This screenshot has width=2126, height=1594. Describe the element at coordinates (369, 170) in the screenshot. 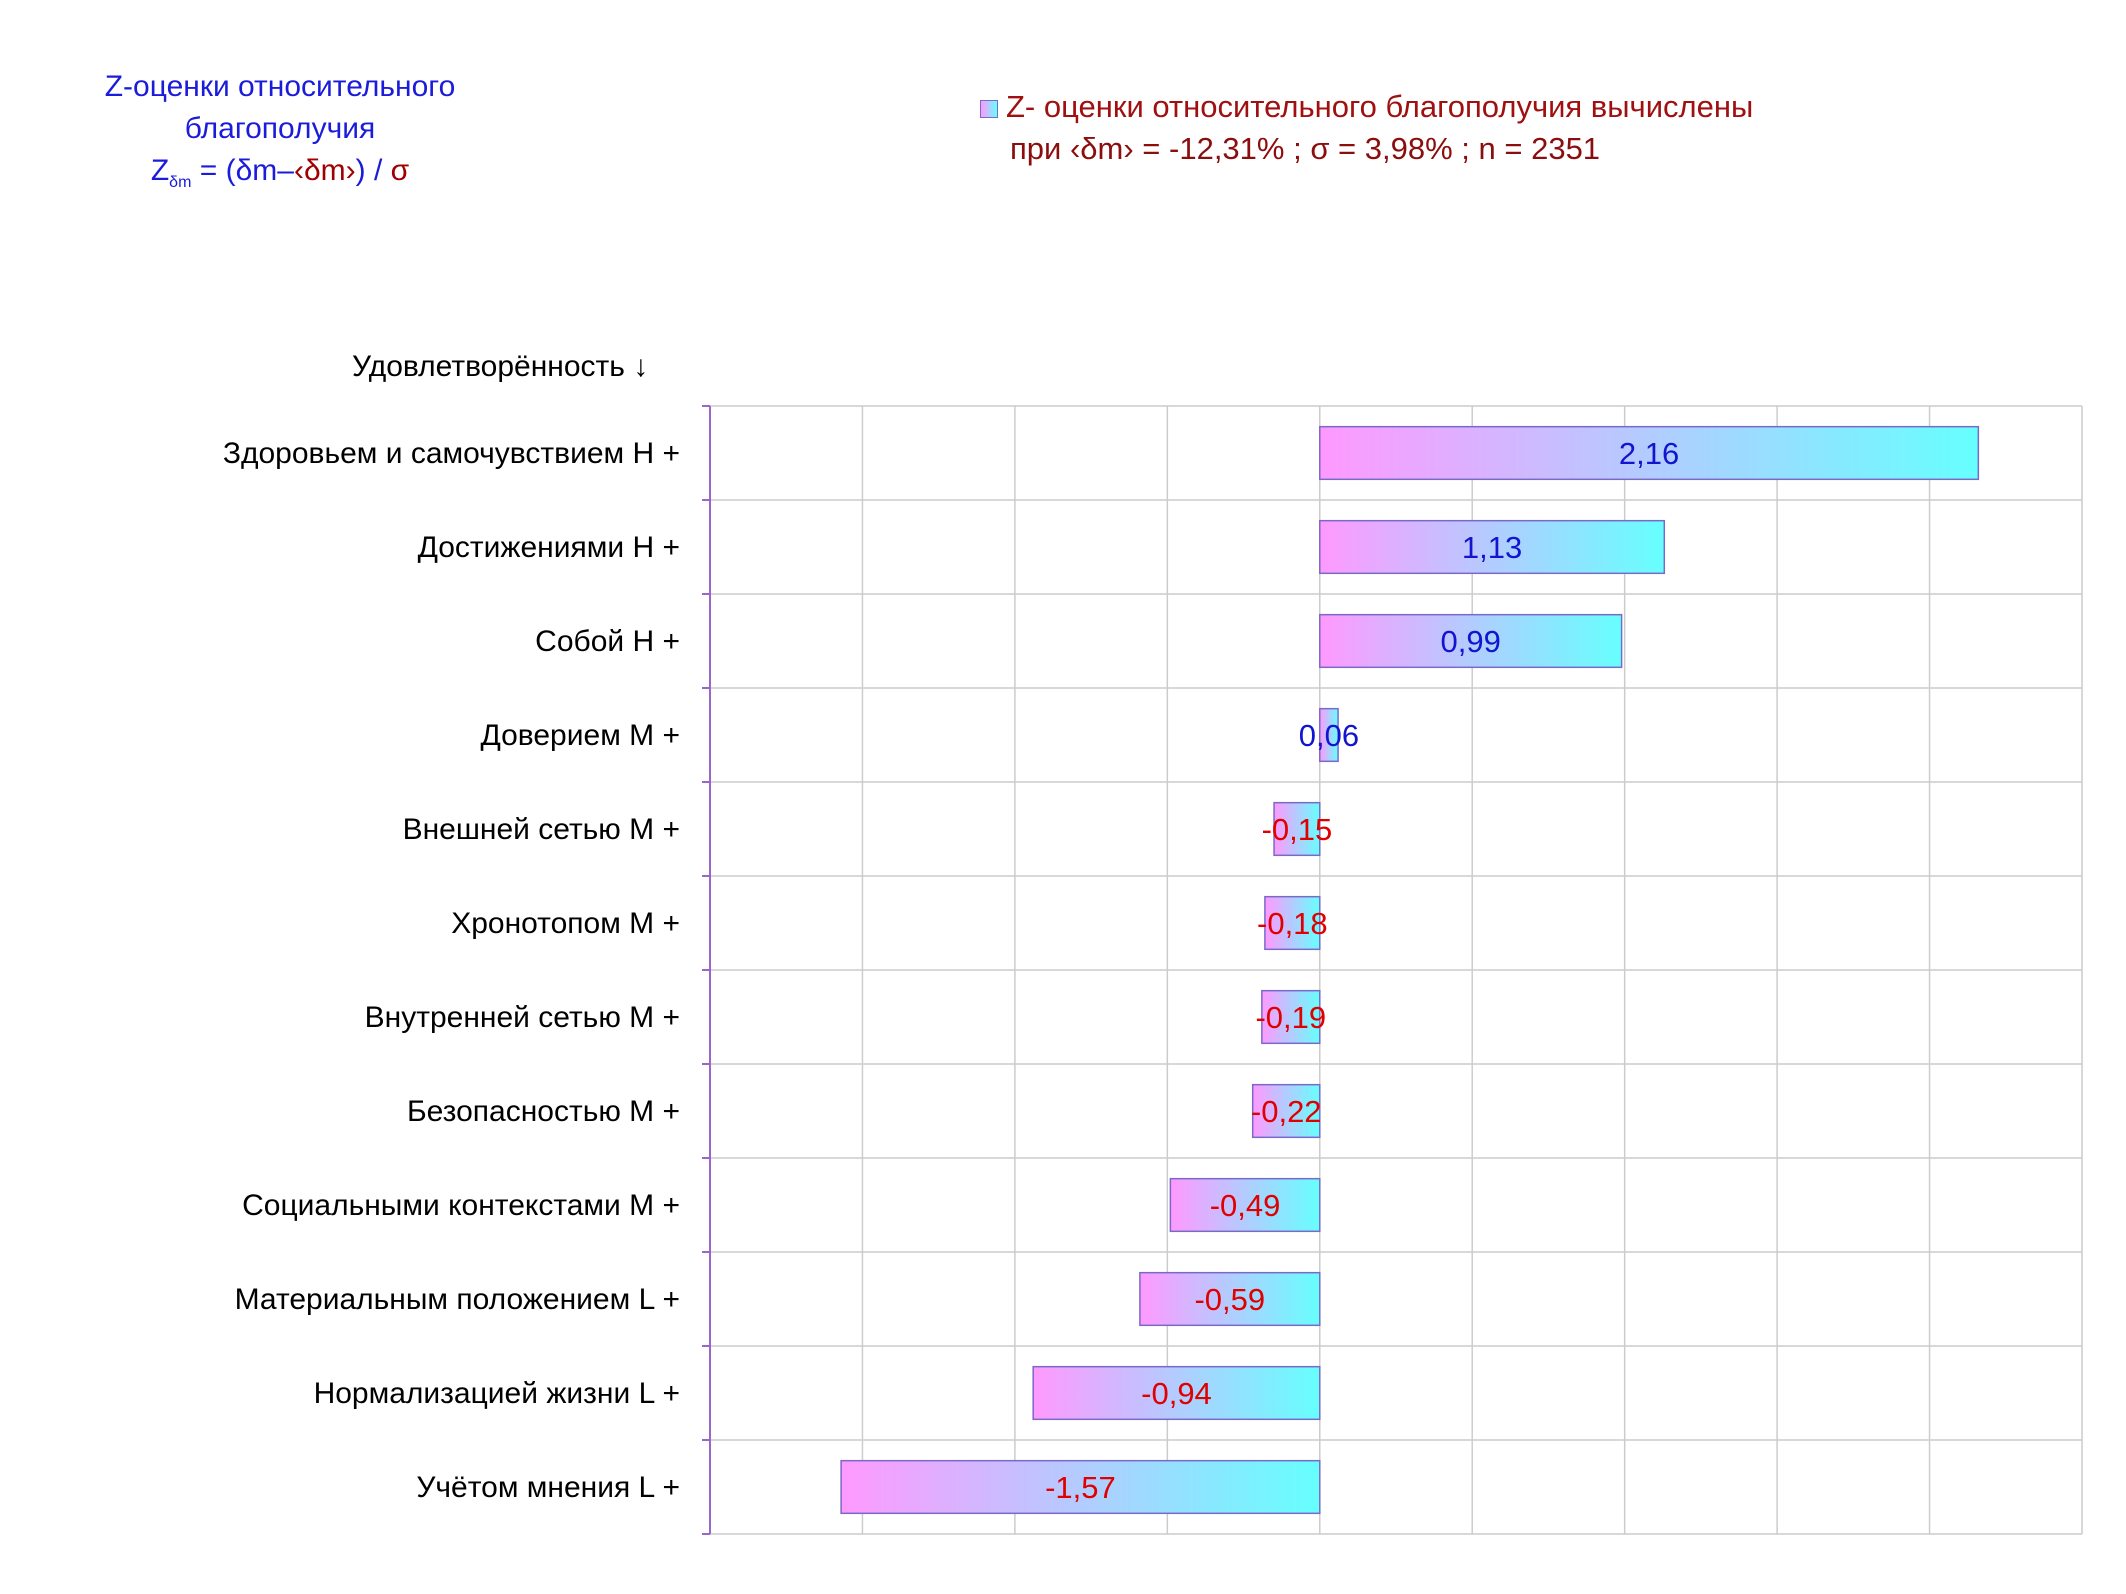

I see `formula-close: ) /` at that location.